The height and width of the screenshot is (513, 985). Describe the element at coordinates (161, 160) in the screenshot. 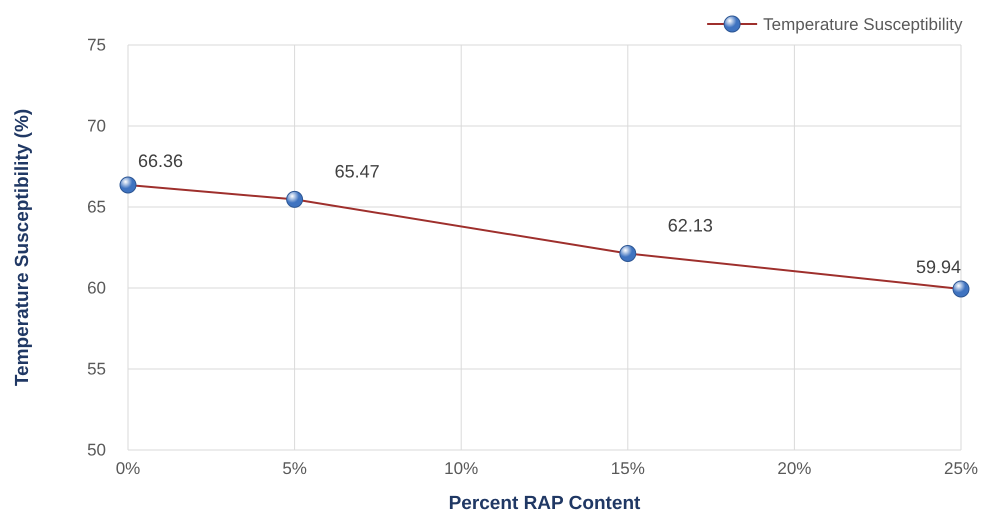

I see `data-label: 66.36` at that location.